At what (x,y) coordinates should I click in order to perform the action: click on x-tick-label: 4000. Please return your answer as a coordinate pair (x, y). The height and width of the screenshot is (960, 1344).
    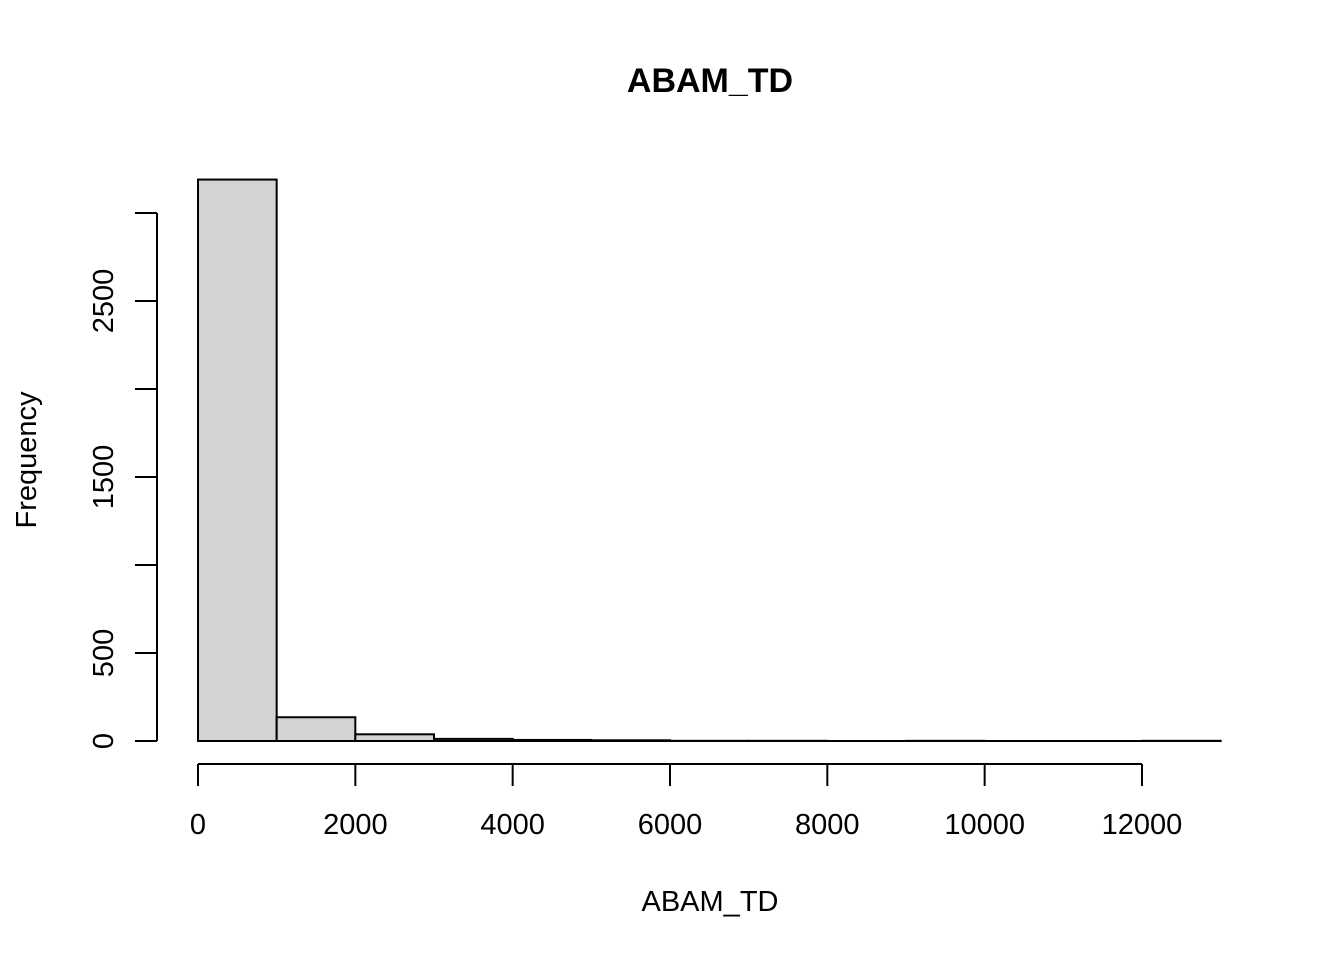
    Looking at the image, I should click on (512, 825).